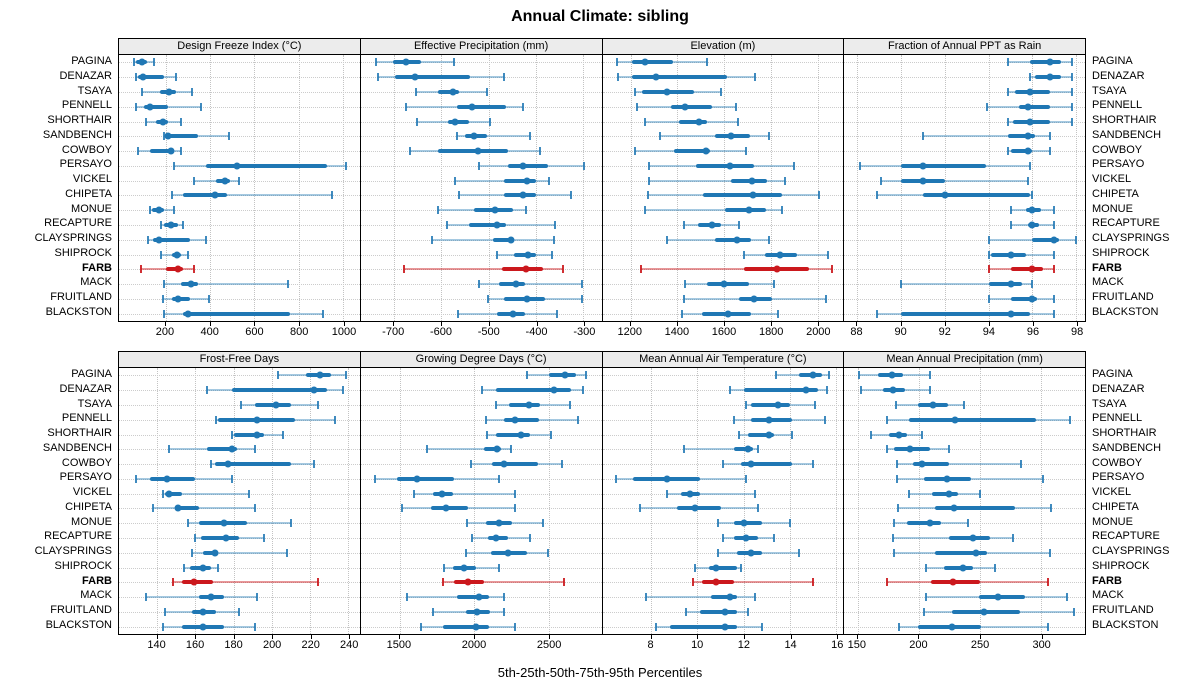 The image size is (1200, 700). I want to click on axis-mean-annual-precipitation-mm: 150 200 250 300, so click(964, 645).